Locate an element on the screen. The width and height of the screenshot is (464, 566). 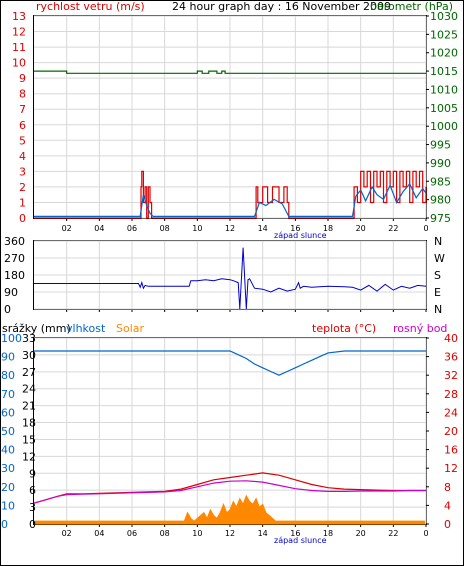
y-tick-label-right: 12 is located at coordinates (451, 468).